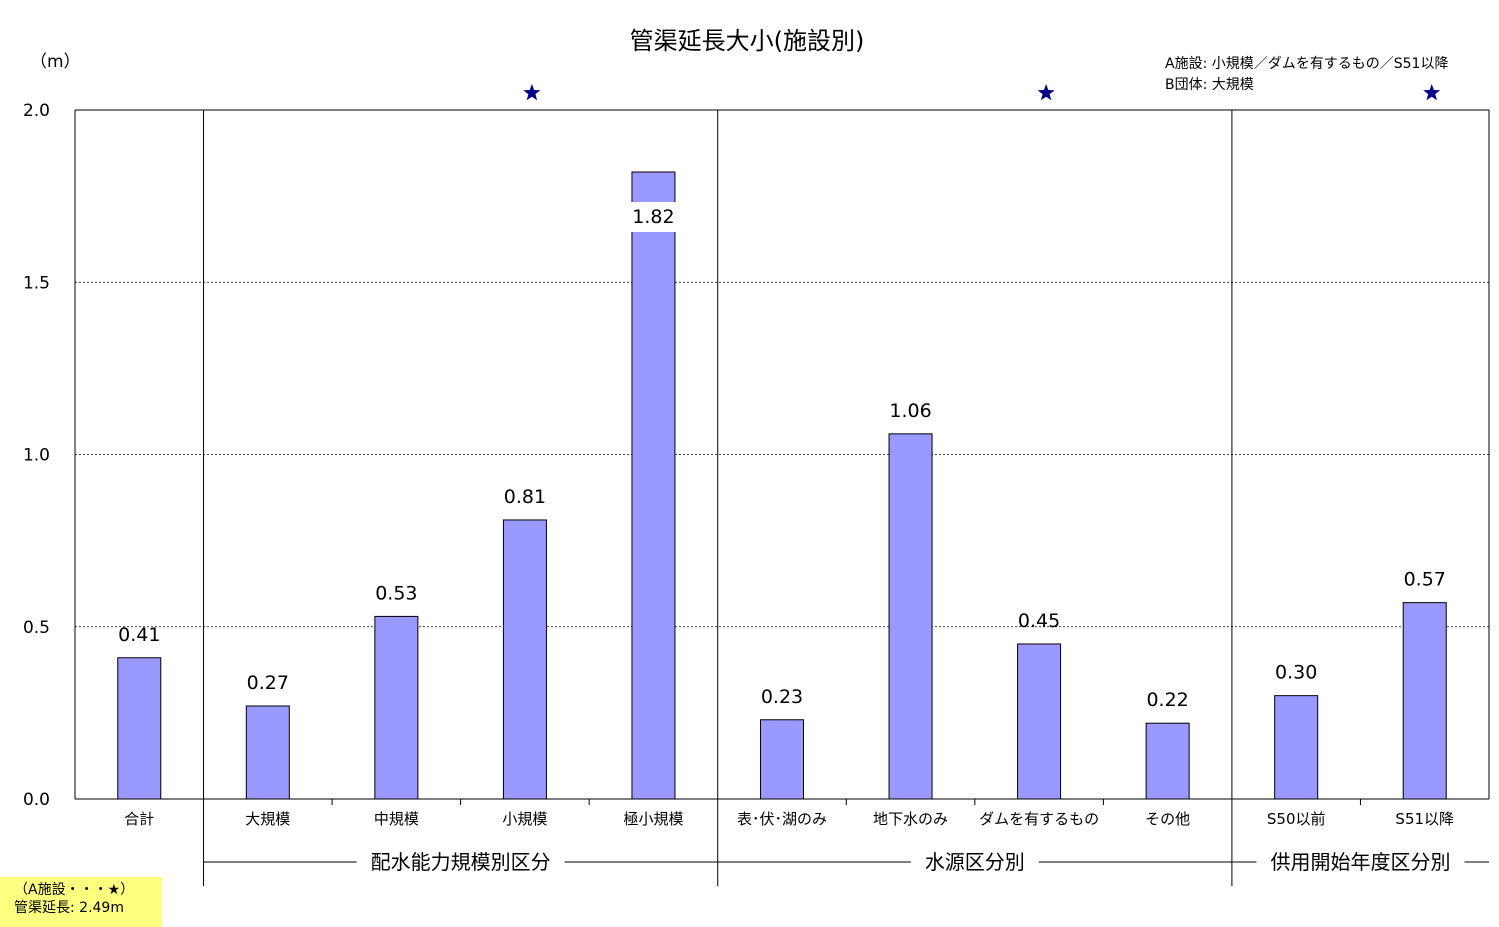 The height and width of the screenshot is (927, 1499). I want to click on value-label: 0.45, so click(1039, 621).